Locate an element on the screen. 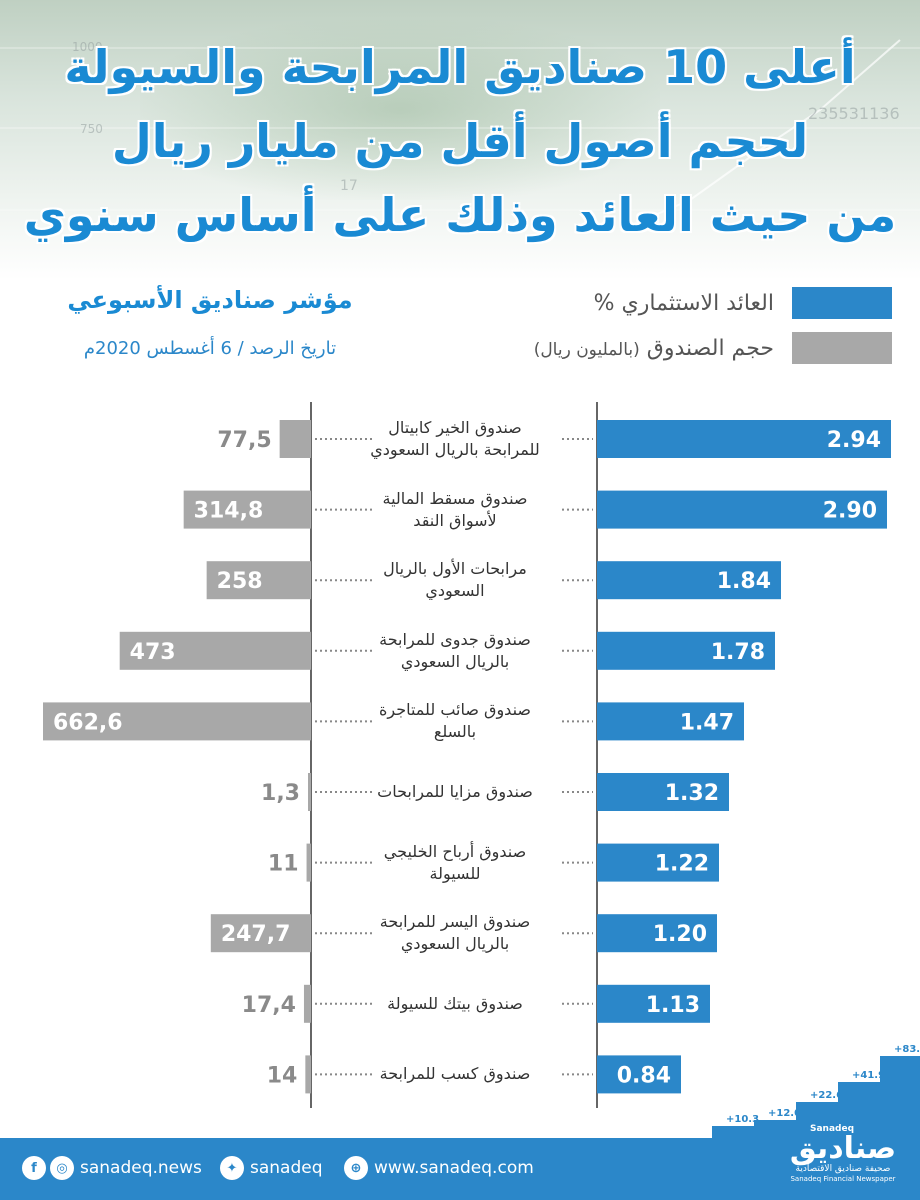 Image resolution: width=920 pixels, height=1200 pixels. size-value-label: 17,4 is located at coordinates (269, 1005).